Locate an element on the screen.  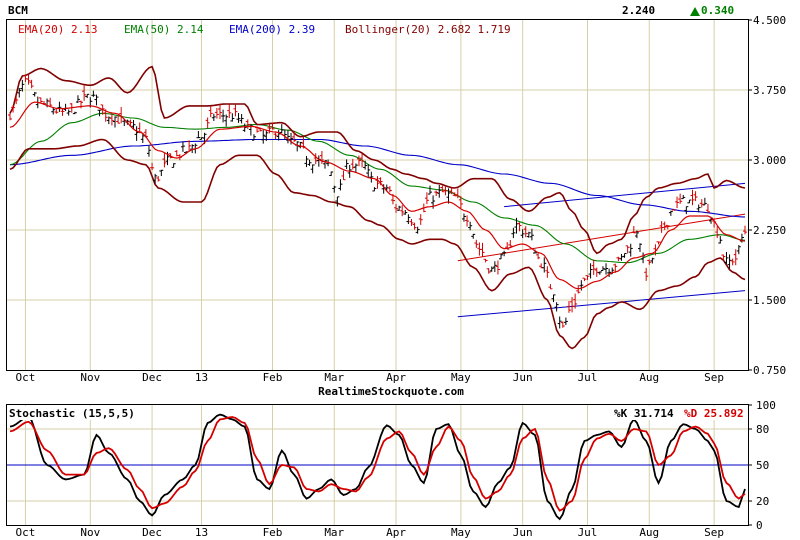
stochastic-x-tick-label: Feb is located at coordinates (273, 532).